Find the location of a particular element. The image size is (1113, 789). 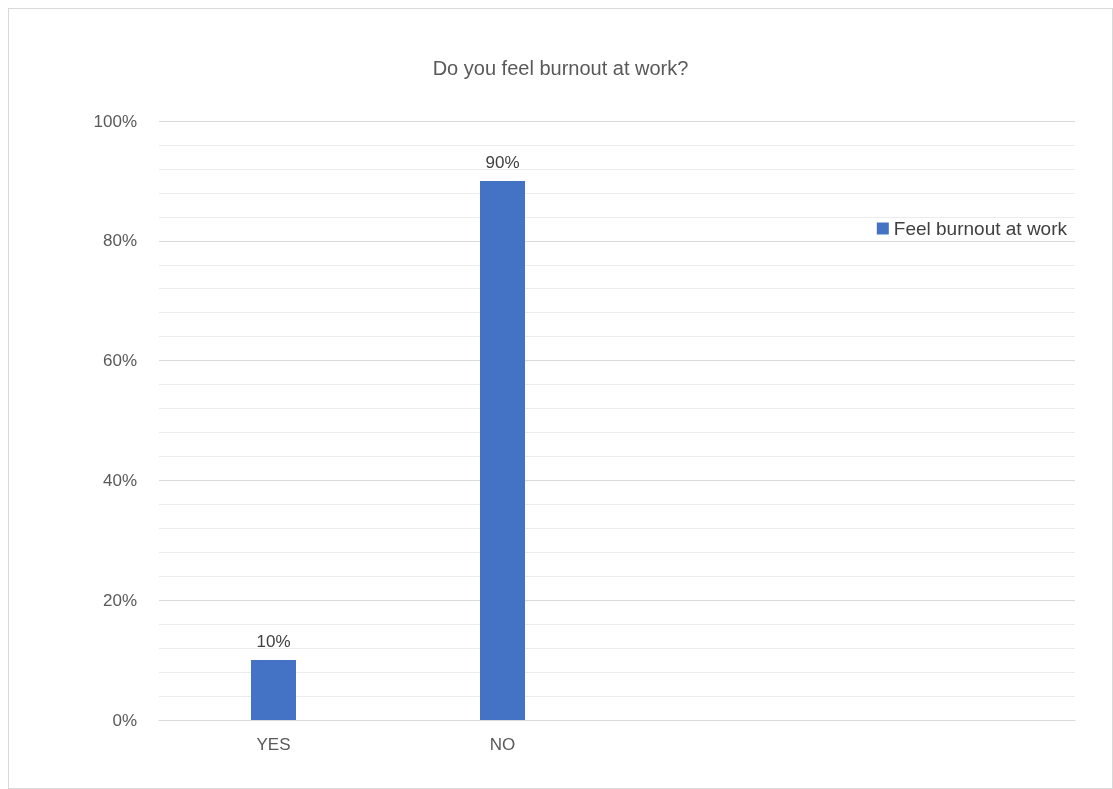

legend-label: Feel burnout at work is located at coordinates (980, 228).